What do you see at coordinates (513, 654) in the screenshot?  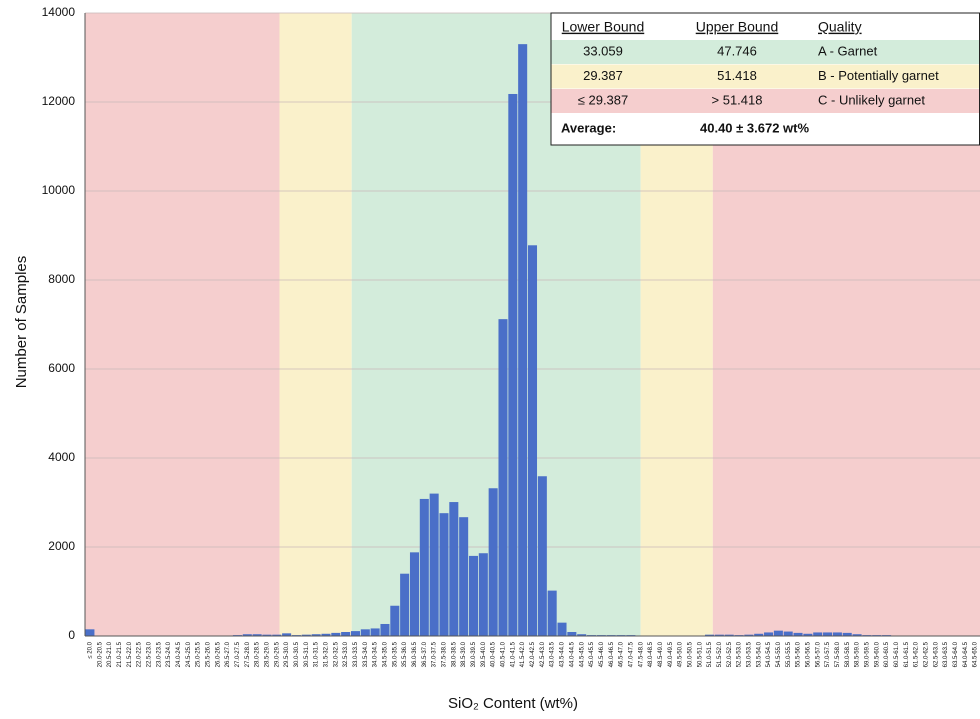 I see `x-tick-label: 41.0-41.5` at bounding box center [513, 654].